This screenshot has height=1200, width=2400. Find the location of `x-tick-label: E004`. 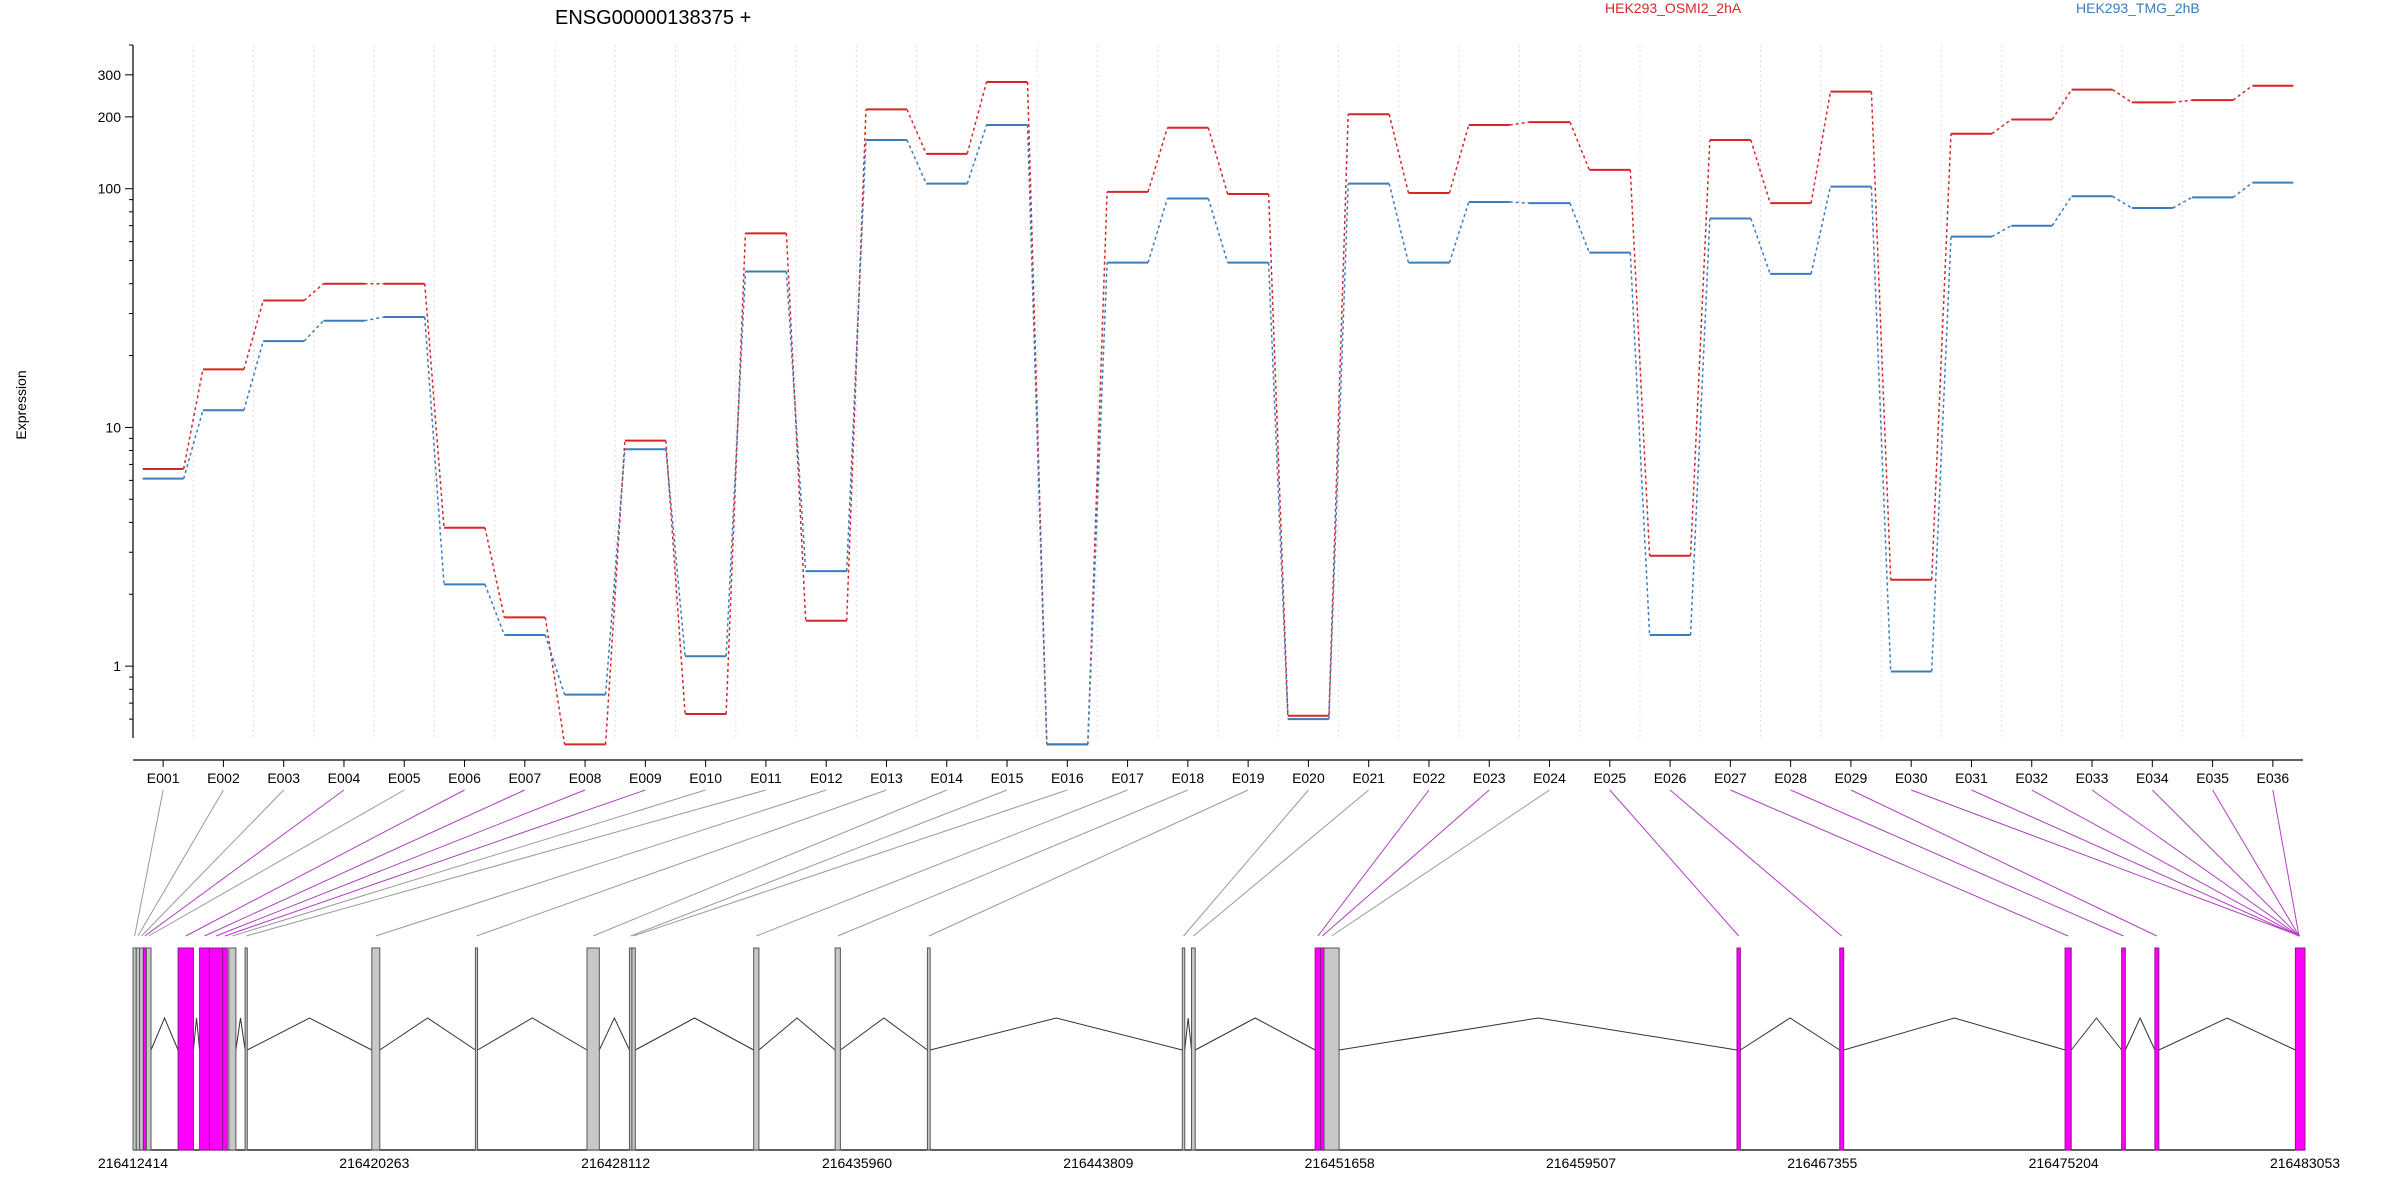

x-tick-label: E004 is located at coordinates (344, 778).